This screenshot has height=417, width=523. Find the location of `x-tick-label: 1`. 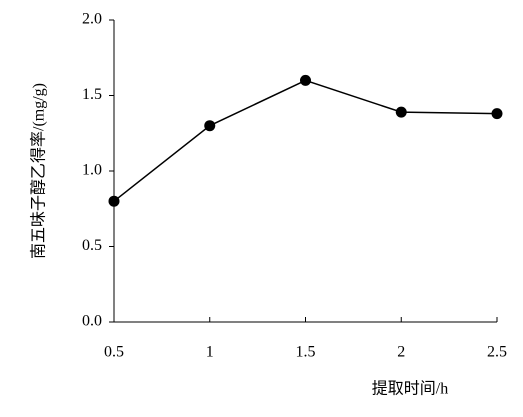

x-tick-label: 1 is located at coordinates (210, 352).